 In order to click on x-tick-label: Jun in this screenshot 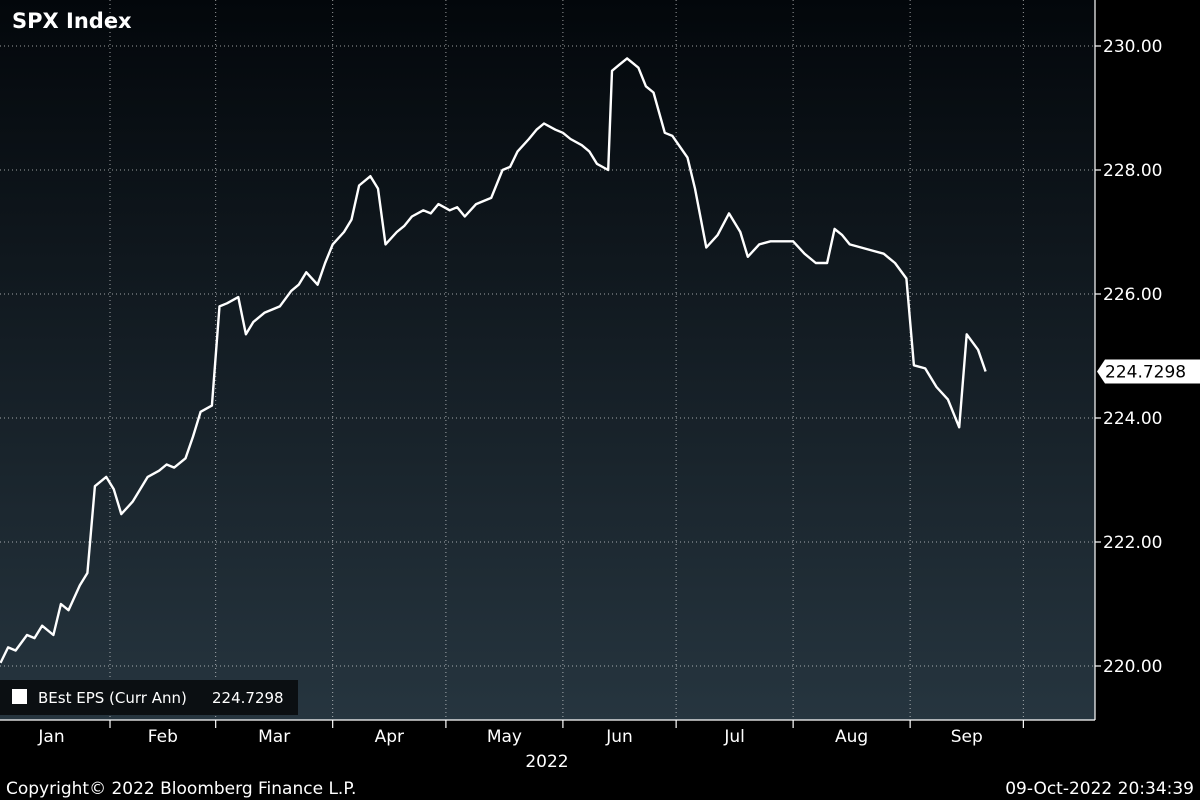, I will do `click(619, 737)`.